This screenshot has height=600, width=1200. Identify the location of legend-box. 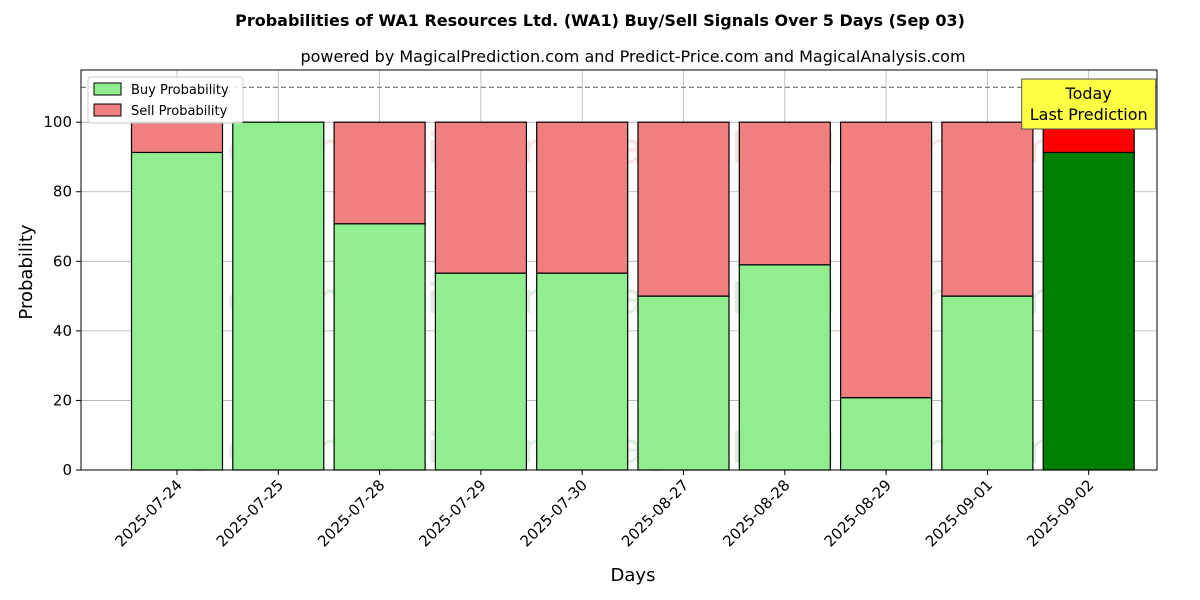
(165, 100).